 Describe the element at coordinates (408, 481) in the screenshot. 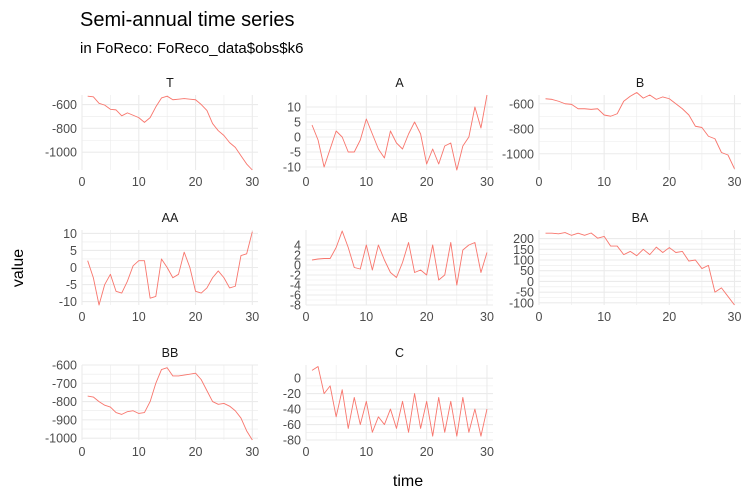

I see `x-axis-title: time` at that location.